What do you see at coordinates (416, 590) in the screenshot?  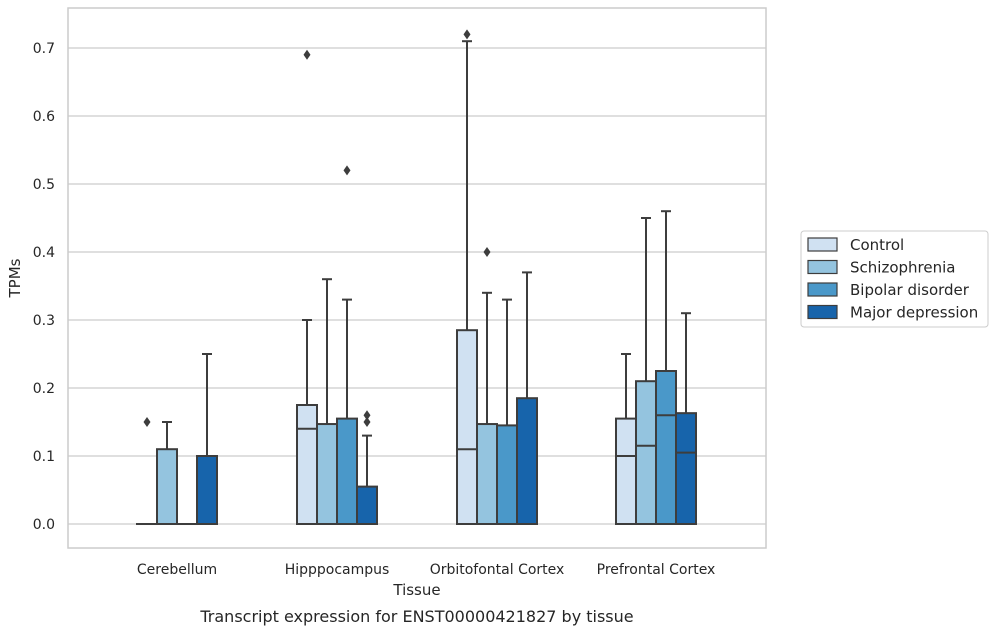 I see `x-axis-label: Tissue` at bounding box center [416, 590].